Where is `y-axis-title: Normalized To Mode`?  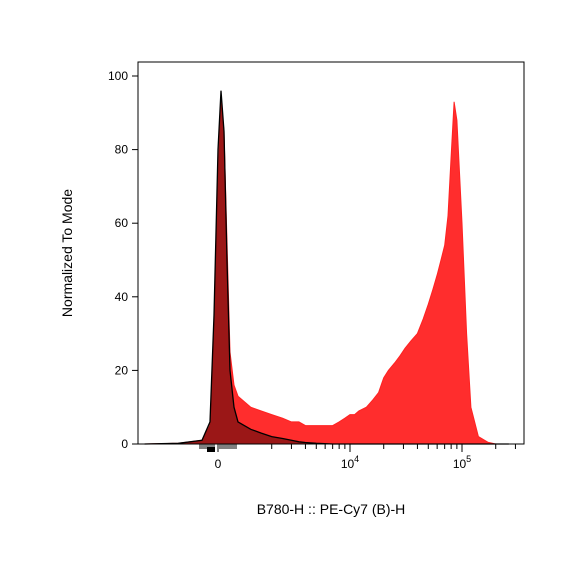 y-axis-title: Normalized To Mode is located at coordinates (67, 253).